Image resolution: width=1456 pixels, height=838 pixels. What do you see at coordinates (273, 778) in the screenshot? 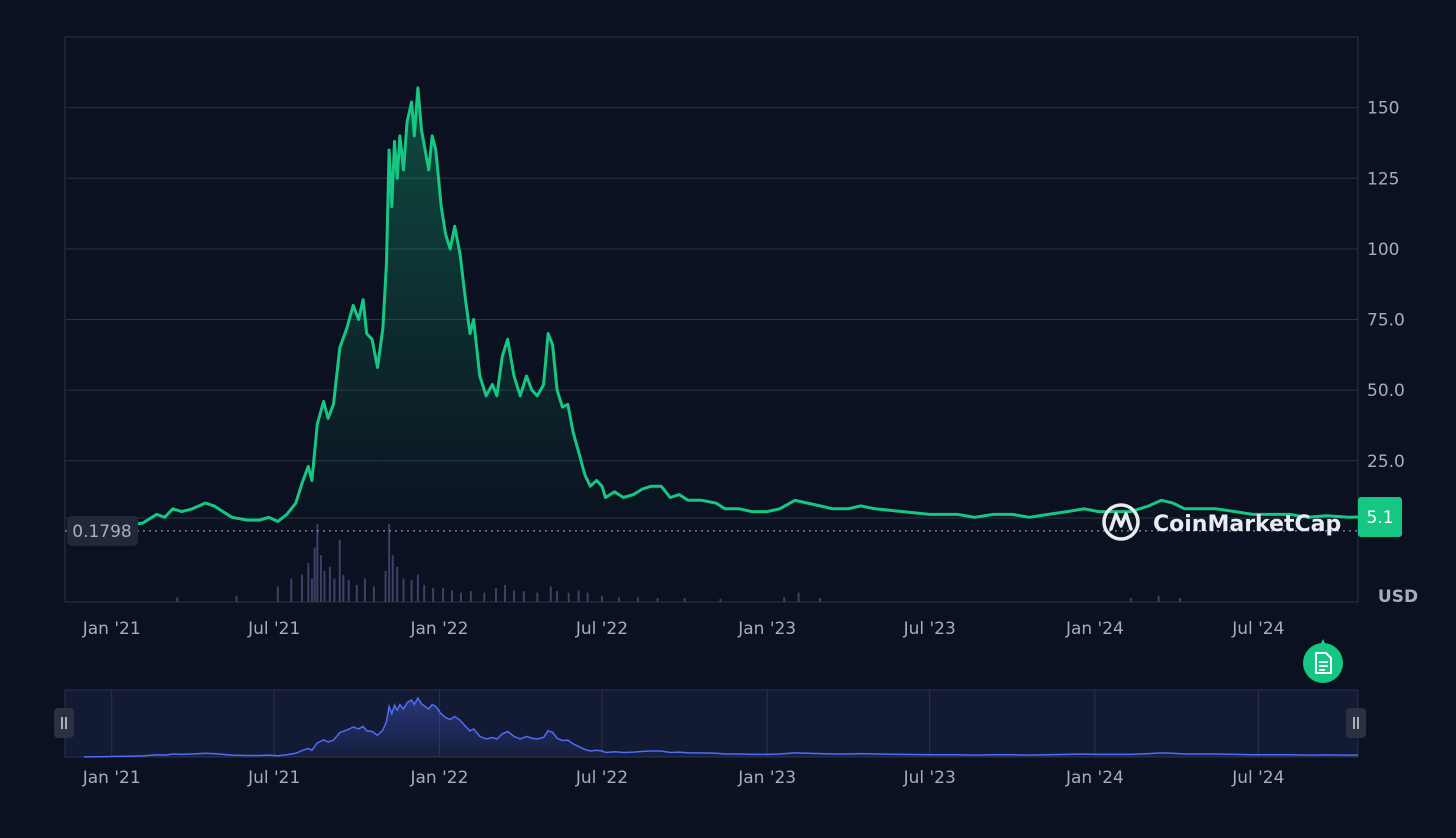
I see `navigator-x-tick-label: Jul '21` at bounding box center [273, 778].